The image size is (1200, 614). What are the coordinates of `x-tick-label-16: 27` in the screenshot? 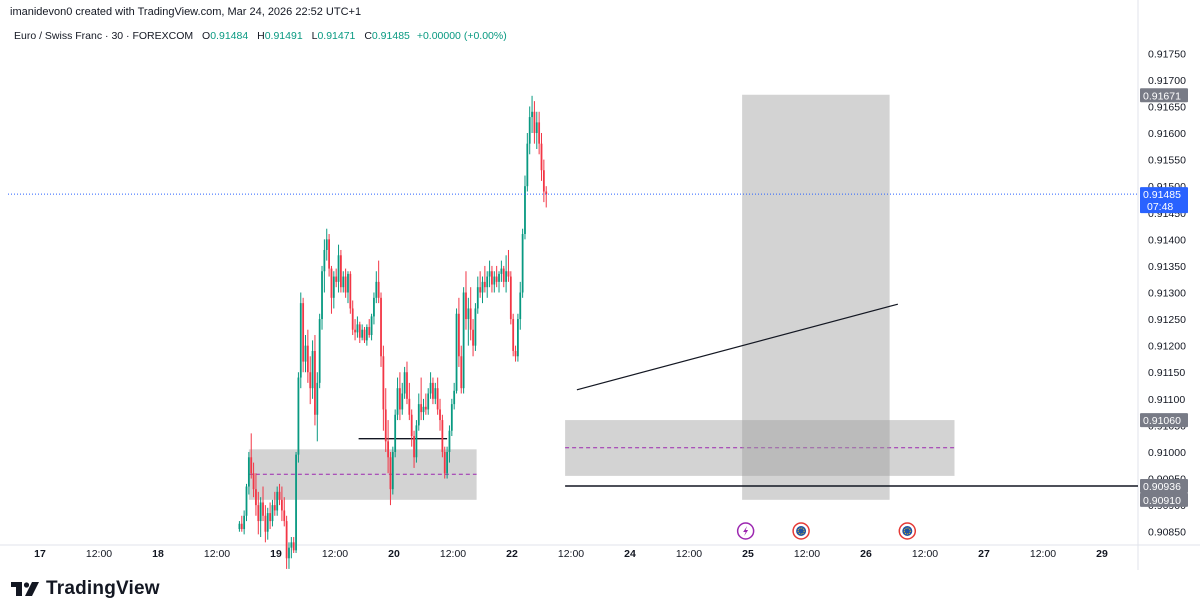 It's located at (984, 554).